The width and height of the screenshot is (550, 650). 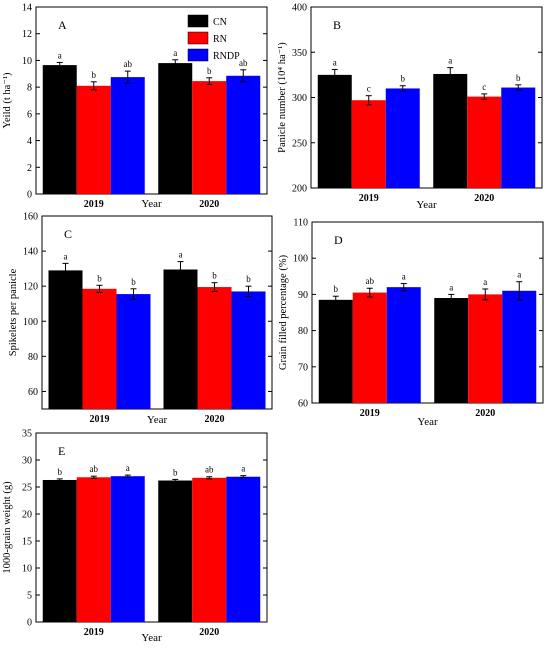 What do you see at coordinates (369, 89) in the screenshot?
I see `significance-letter: c` at bounding box center [369, 89].